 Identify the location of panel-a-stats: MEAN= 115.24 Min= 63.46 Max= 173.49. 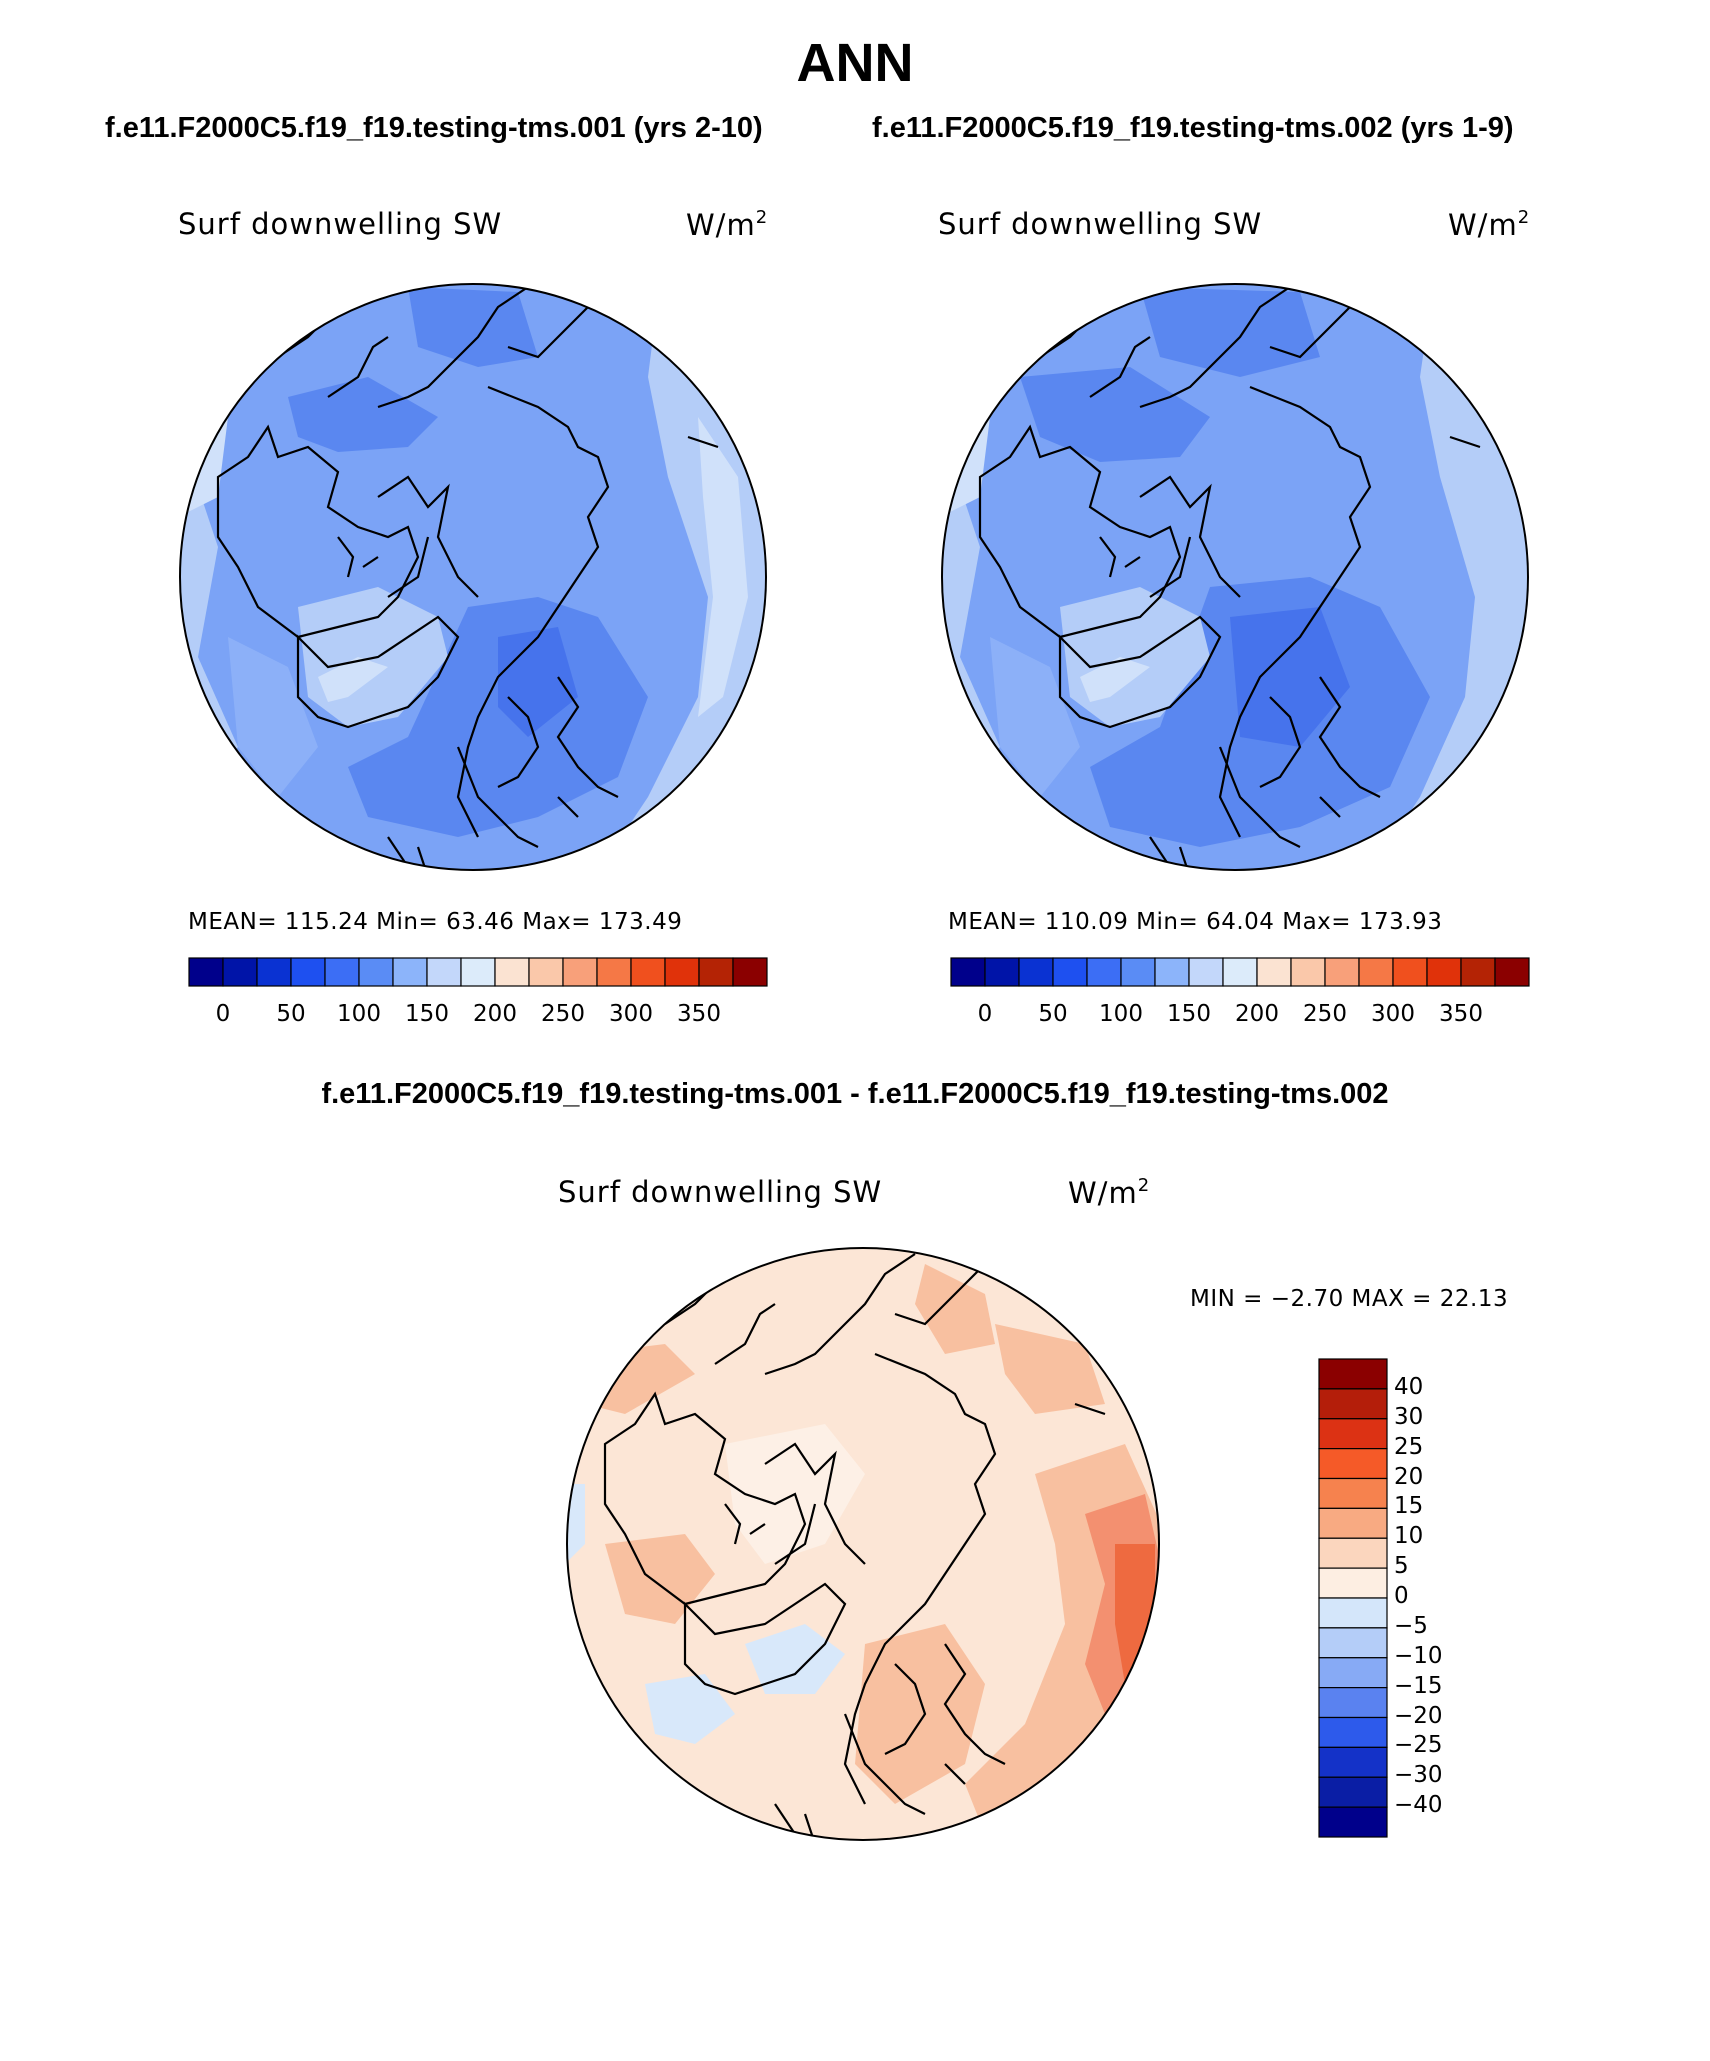
(435, 922).